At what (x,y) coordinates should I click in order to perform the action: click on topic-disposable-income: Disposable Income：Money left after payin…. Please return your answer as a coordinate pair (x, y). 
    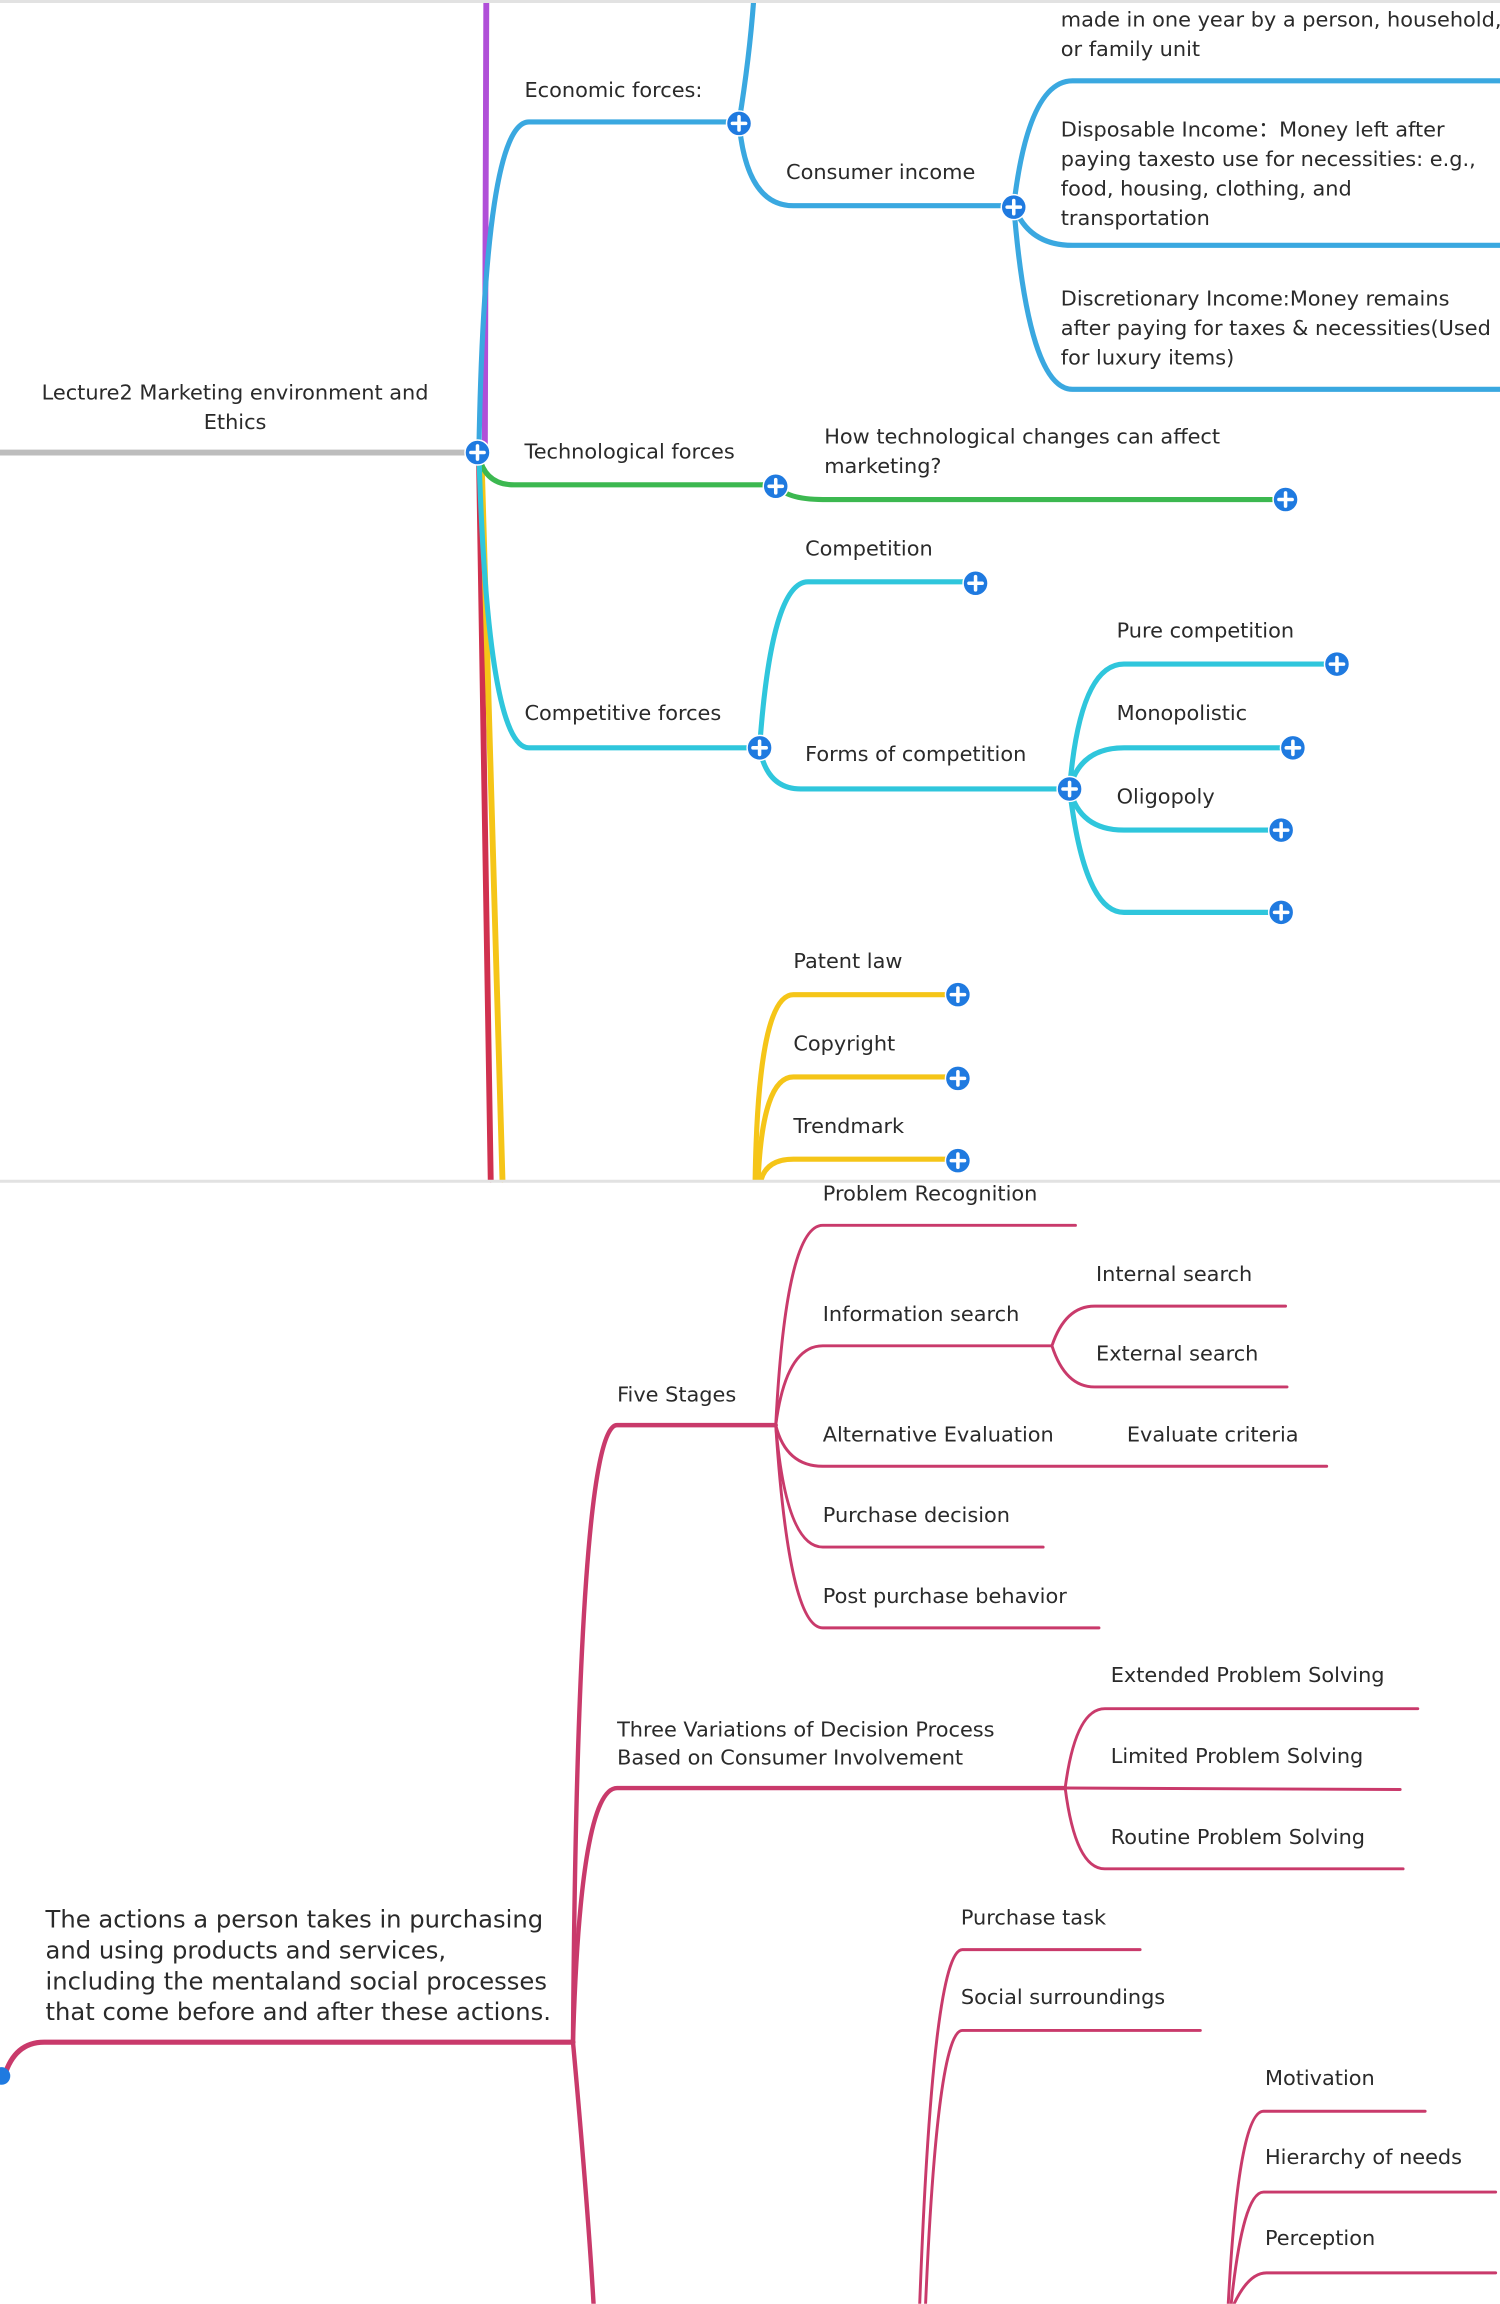
    Looking at the image, I should click on (1268, 175).